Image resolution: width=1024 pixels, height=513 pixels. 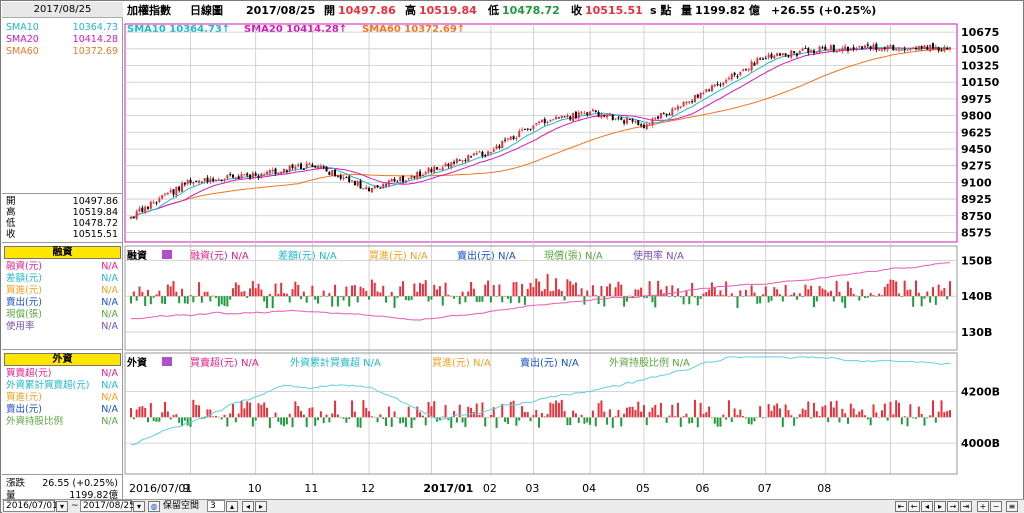 What do you see at coordinates (966, 506) in the screenshot?
I see `last-page-icon: ⇥` at bounding box center [966, 506].